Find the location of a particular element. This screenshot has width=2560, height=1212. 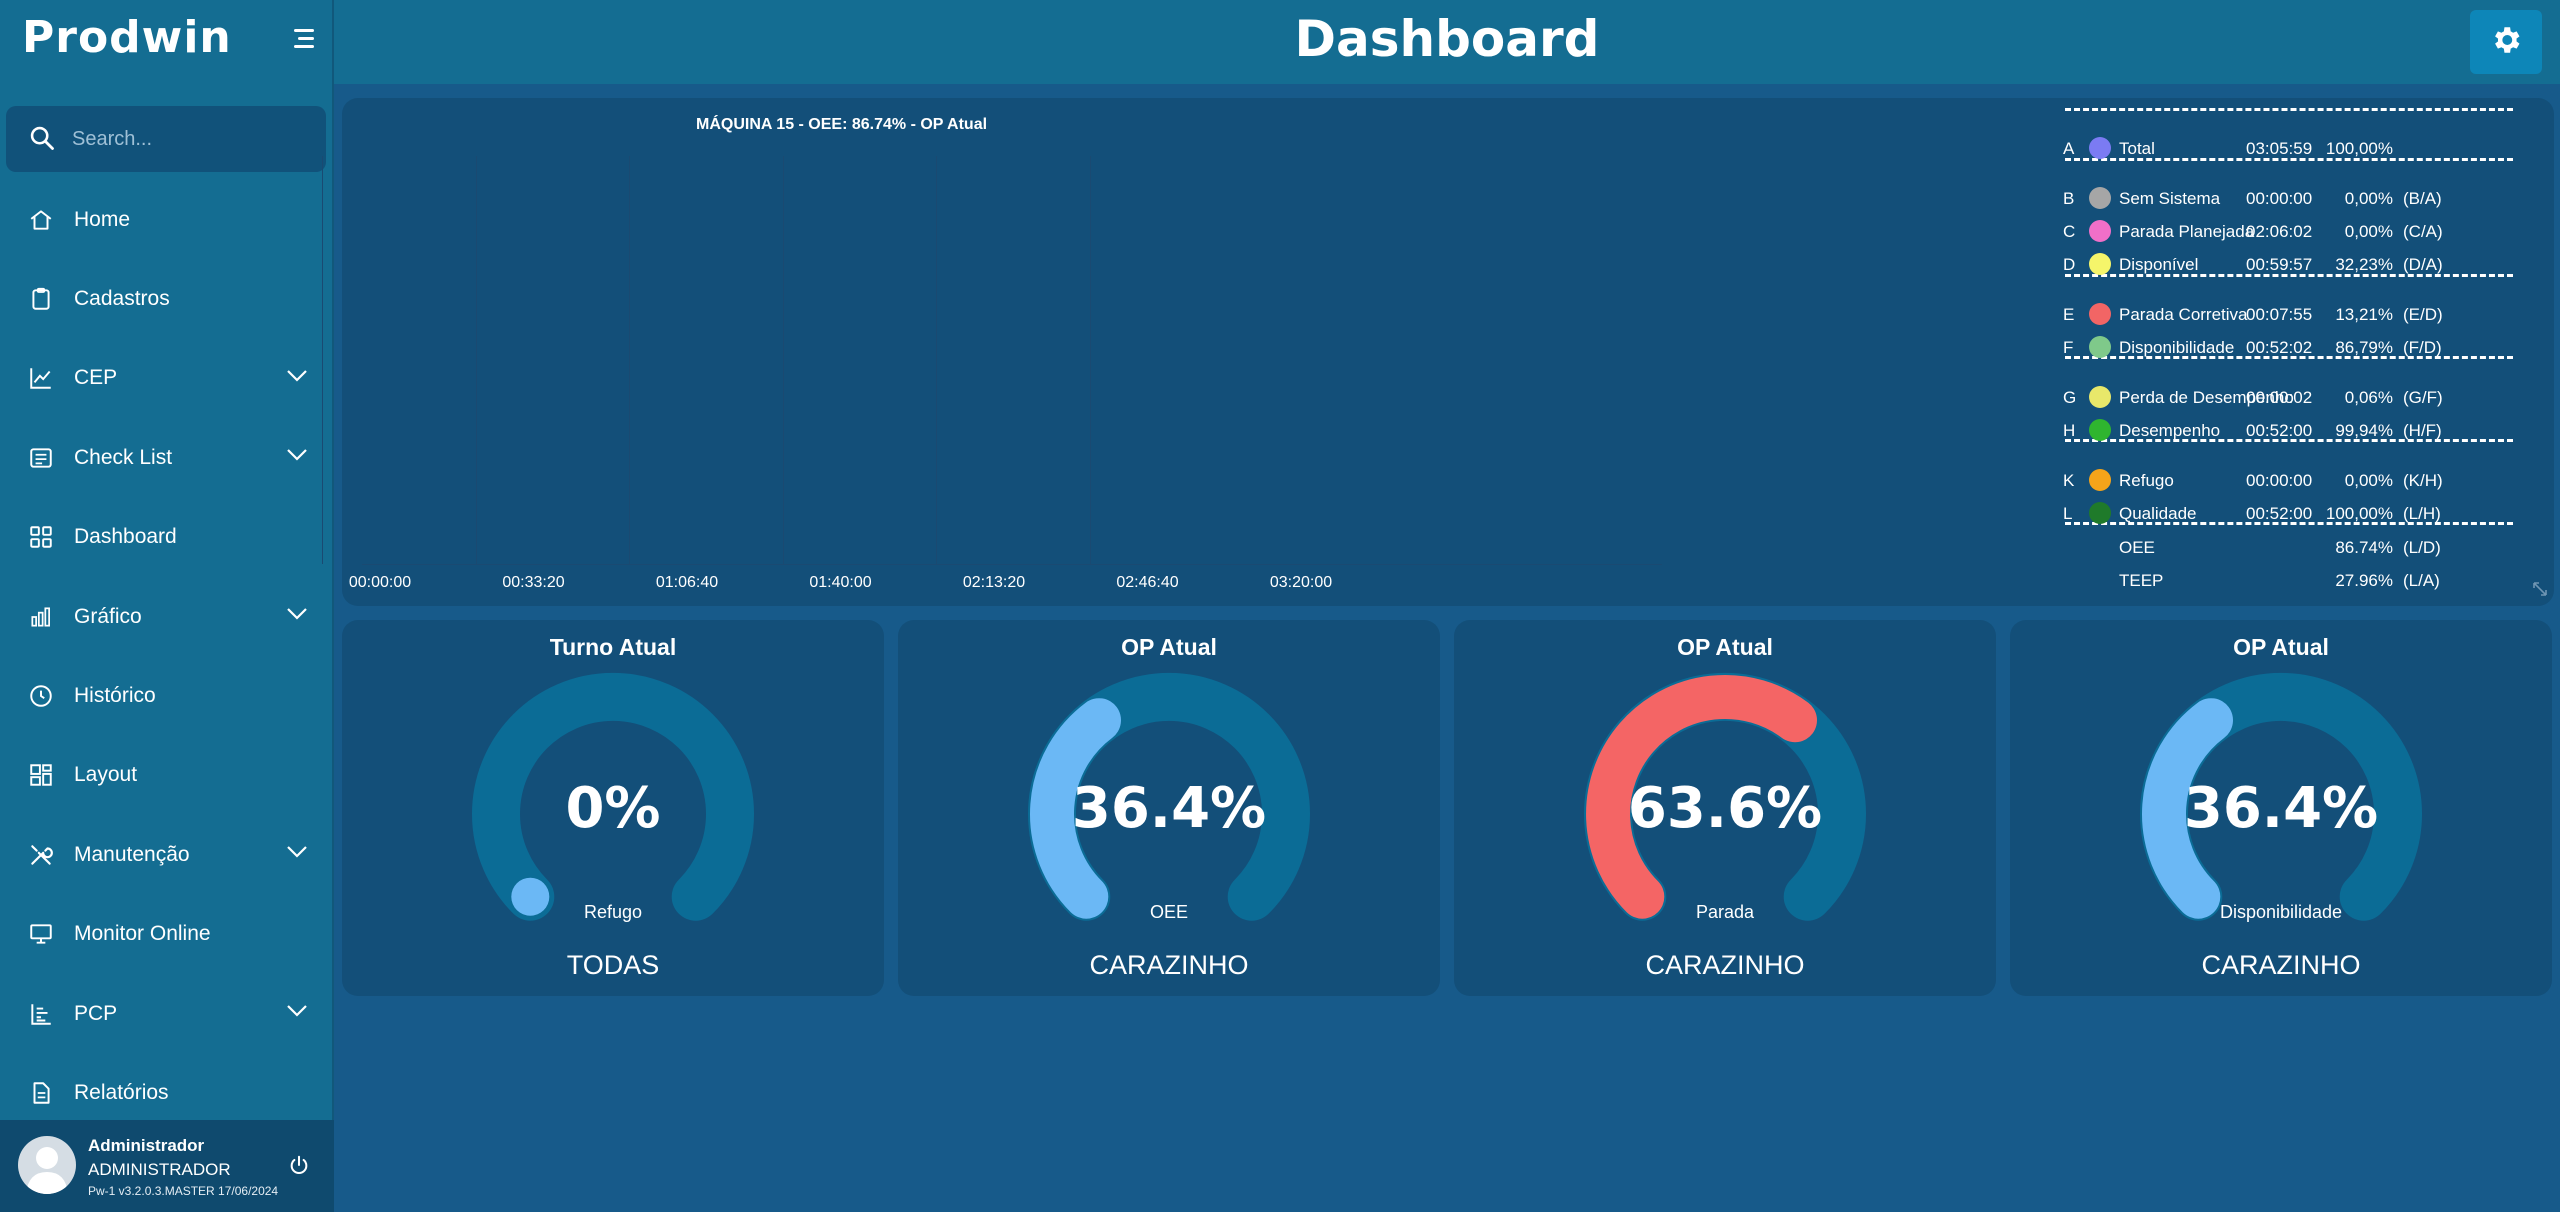

summary-ratio: (L/A) is located at coordinates (2421, 580).